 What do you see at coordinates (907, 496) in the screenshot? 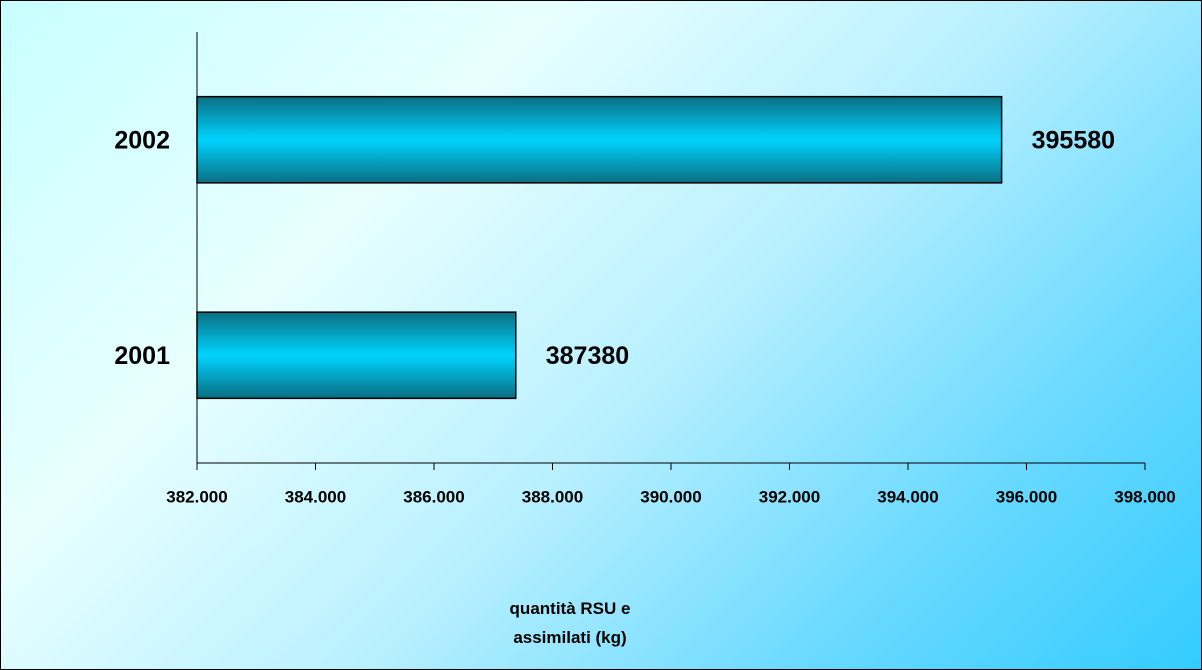
I see `x-tick-label: 394.000` at bounding box center [907, 496].